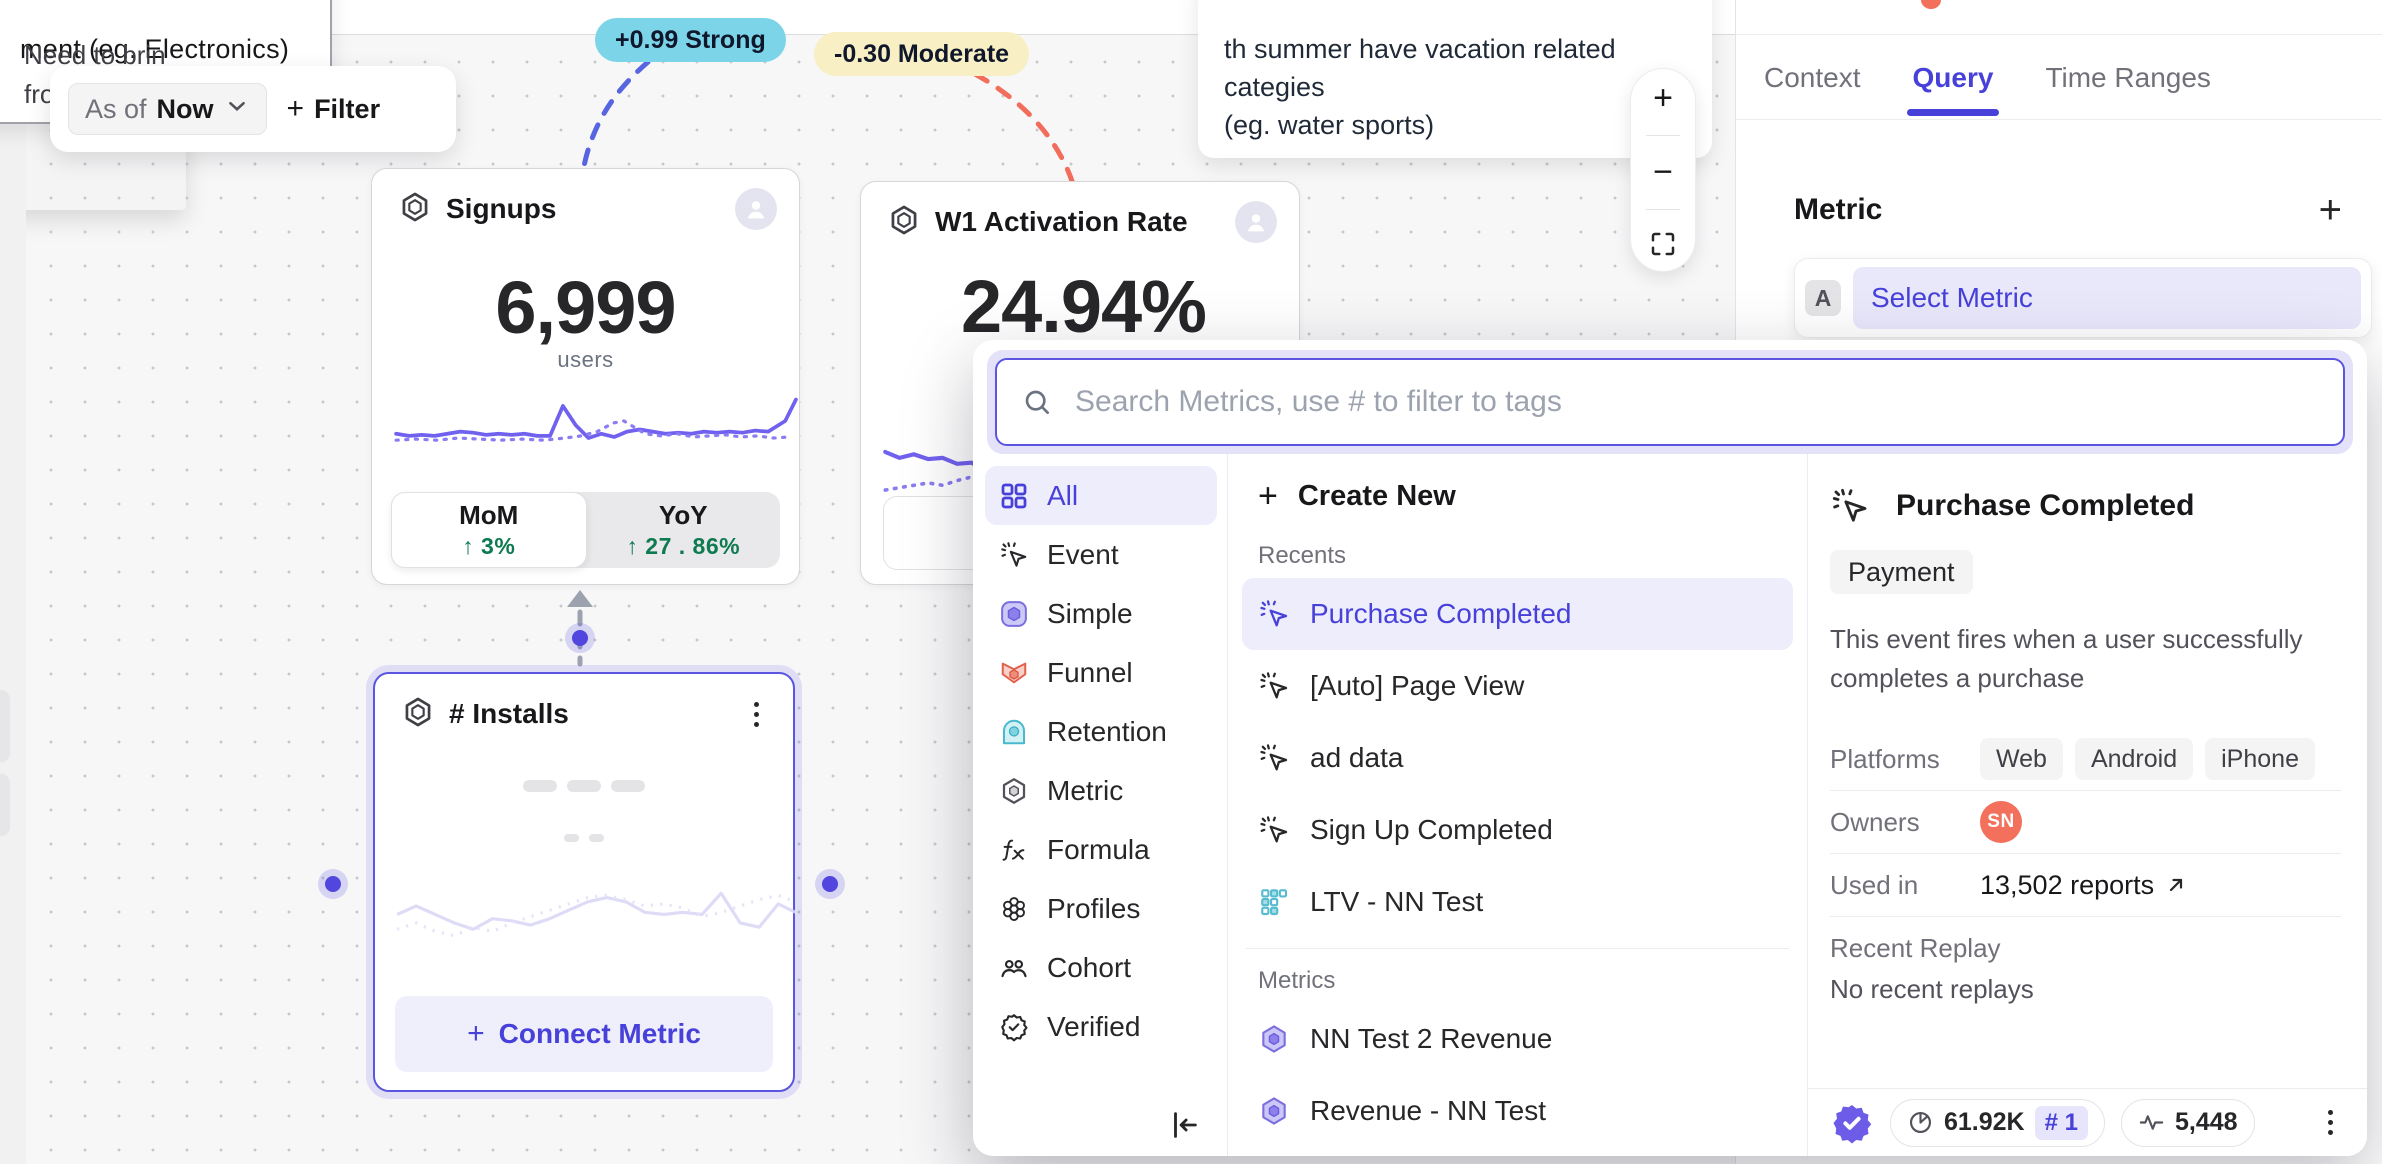 The height and width of the screenshot is (1164, 2382). What do you see at coordinates (1014, 791) in the screenshot?
I see `metric-icon` at bounding box center [1014, 791].